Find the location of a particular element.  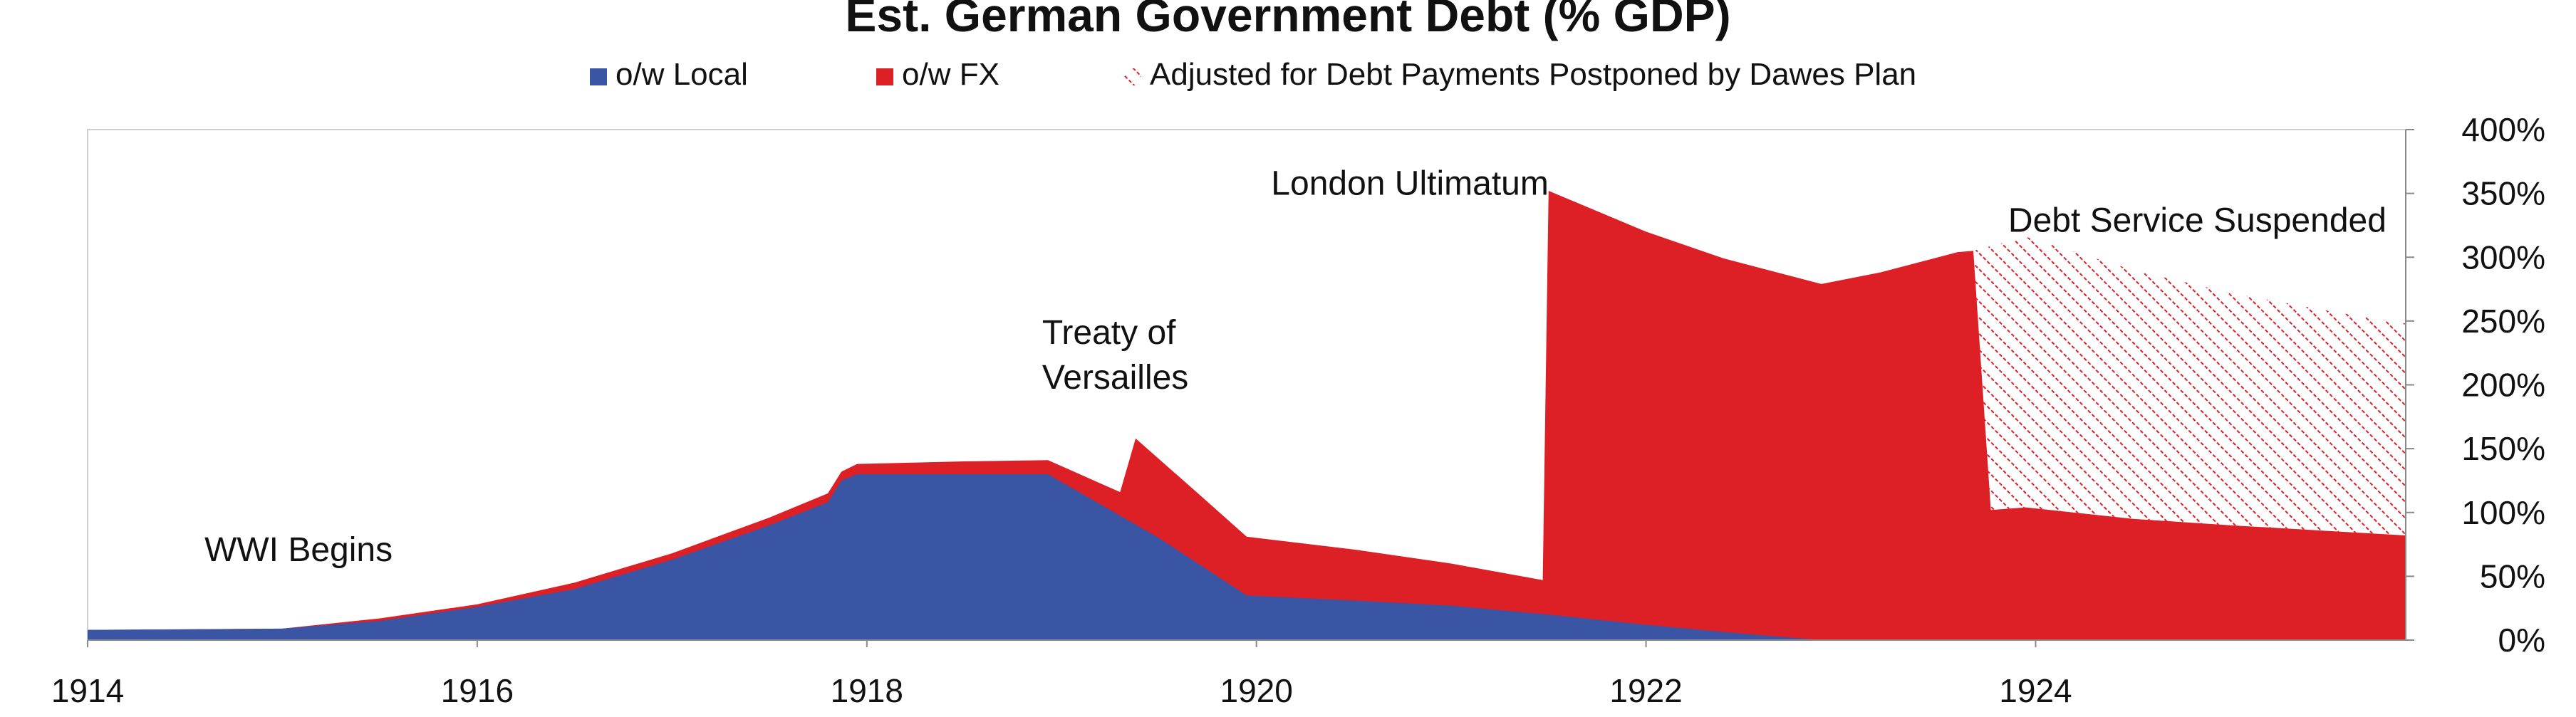

legend-swatch-fx is located at coordinates (884, 76).